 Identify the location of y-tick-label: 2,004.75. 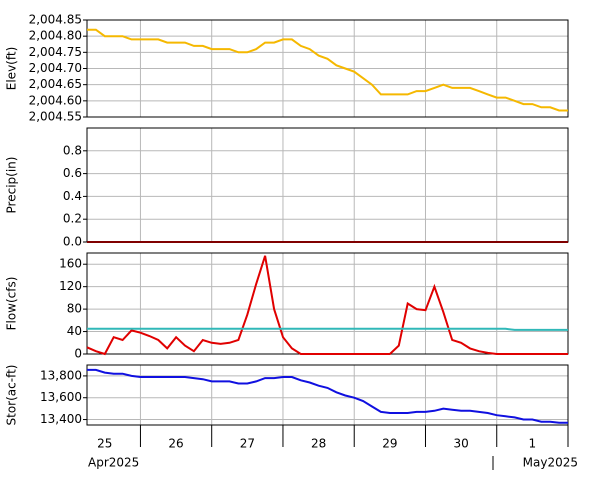
(55, 52).